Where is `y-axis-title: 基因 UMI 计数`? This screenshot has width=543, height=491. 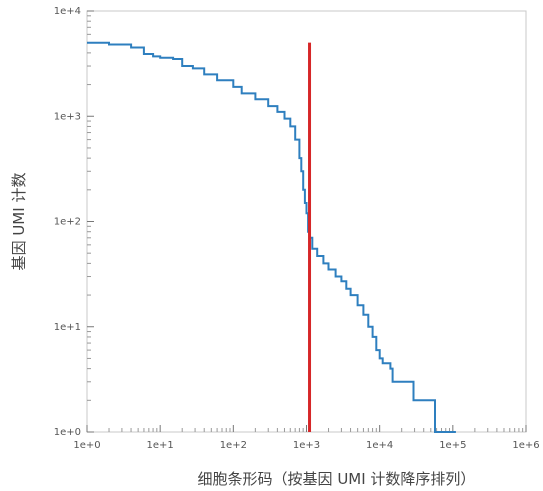 y-axis-title: 基因 UMI 计数 is located at coordinates (19, 222).